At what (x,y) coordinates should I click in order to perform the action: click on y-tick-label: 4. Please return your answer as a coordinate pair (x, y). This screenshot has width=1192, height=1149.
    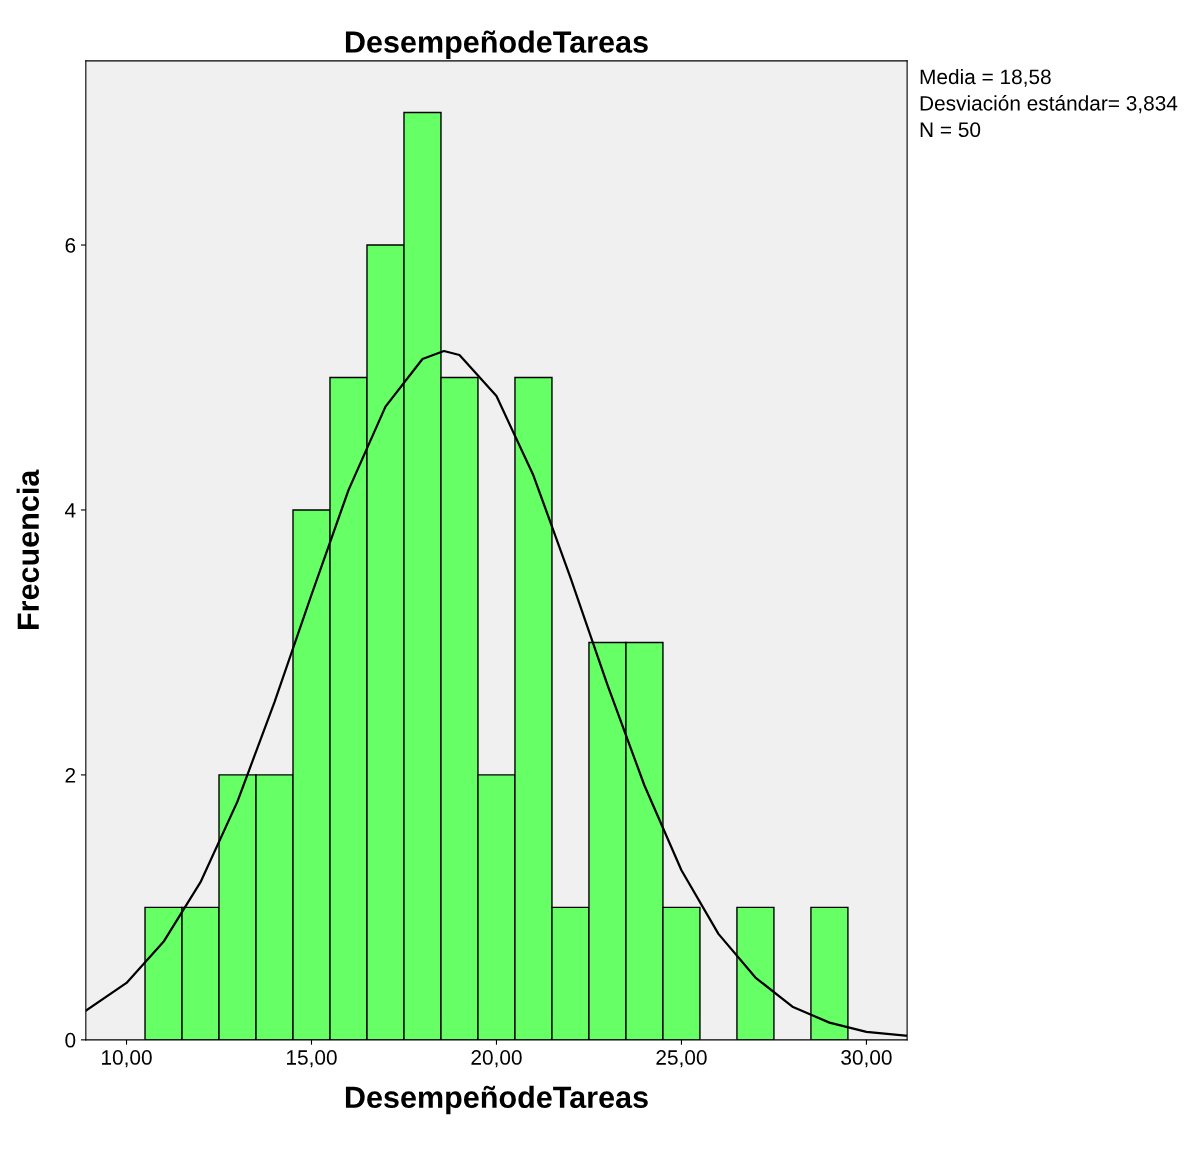
    Looking at the image, I should click on (70, 510).